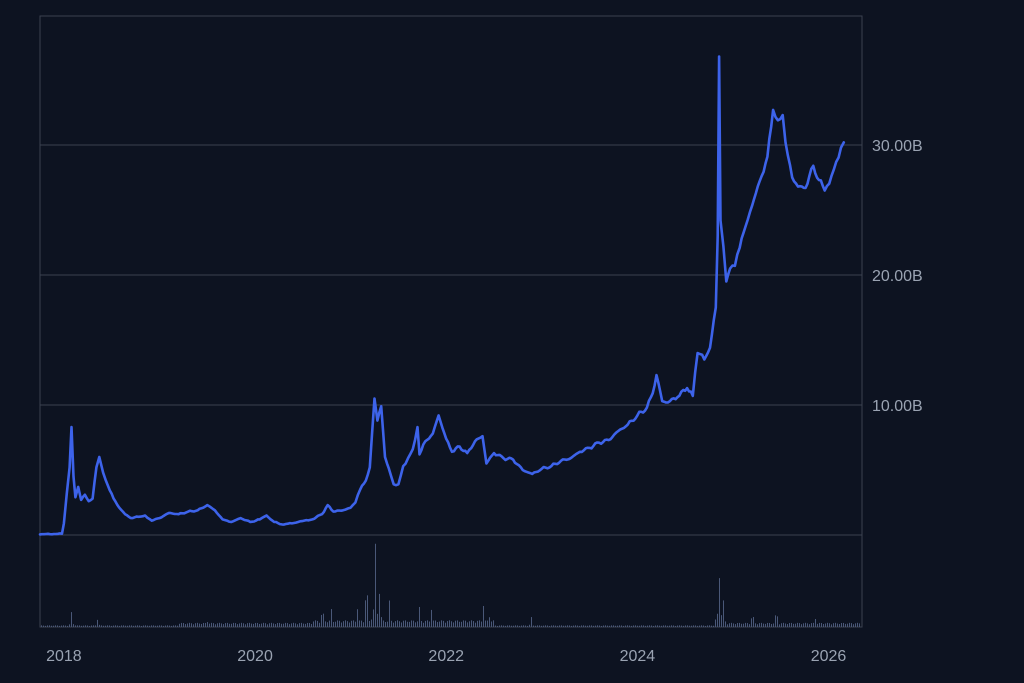 The width and height of the screenshot is (1024, 683). Describe the element at coordinates (897, 146) in the screenshot. I see `y-tick-label: 30.00B` at that location.